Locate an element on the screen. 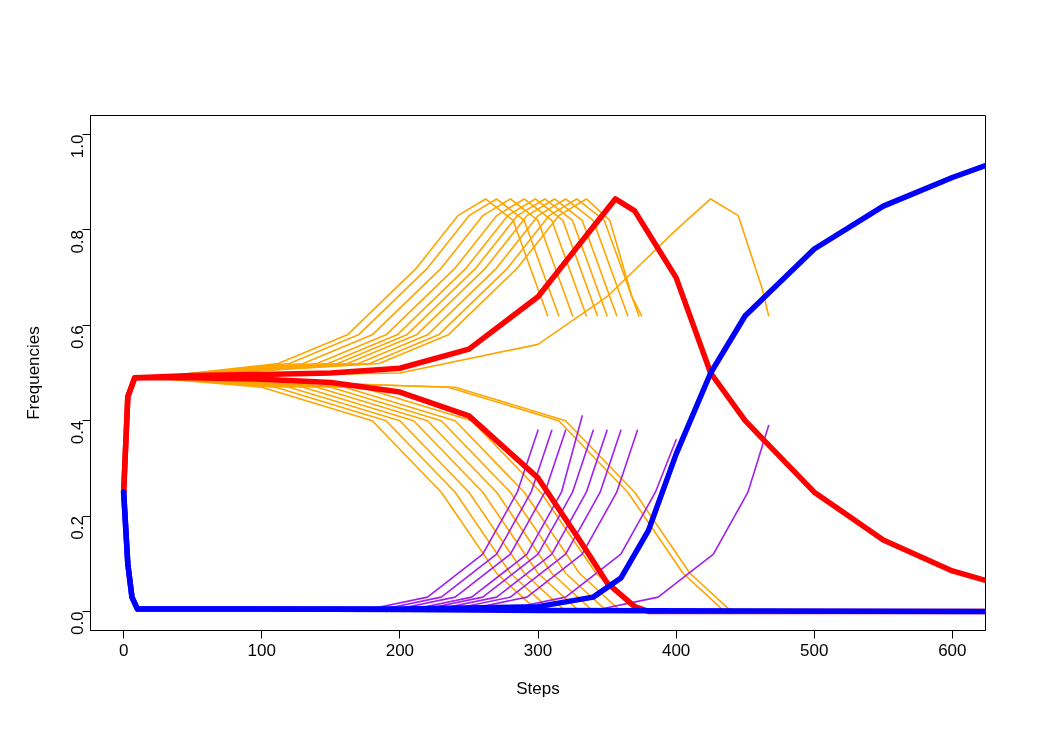  x-tick-label: 300 is located at coordinates (538, 650).